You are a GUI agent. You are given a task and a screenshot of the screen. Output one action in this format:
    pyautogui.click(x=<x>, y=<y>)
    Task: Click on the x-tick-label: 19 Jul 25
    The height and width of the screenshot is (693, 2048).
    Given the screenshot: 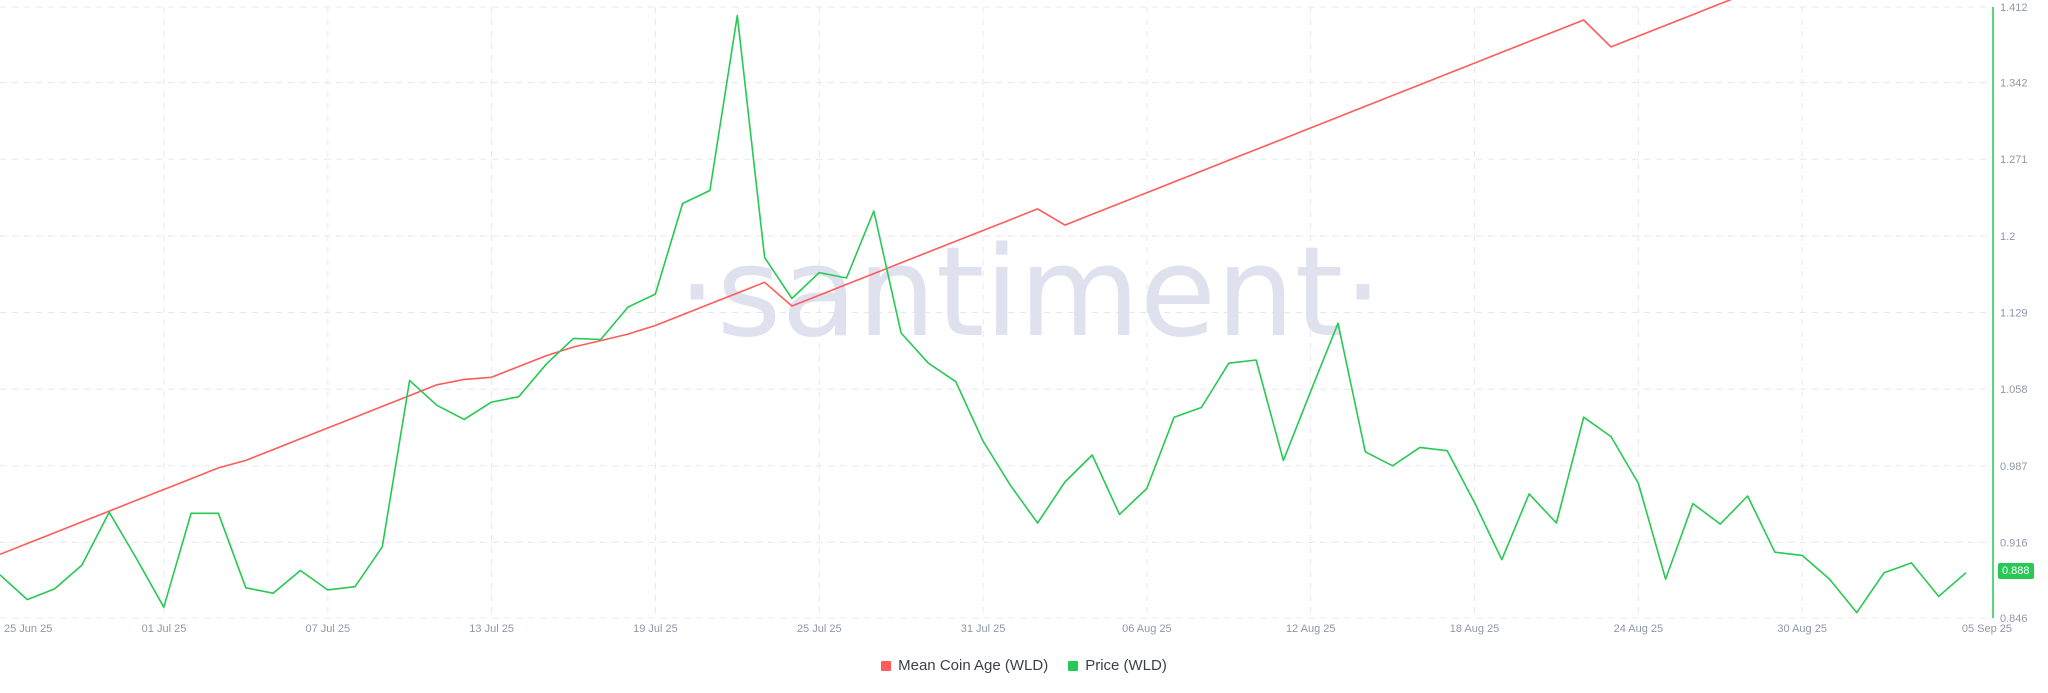 What is the action you would take?
    pyautogui.click(x=655, y=629)
    